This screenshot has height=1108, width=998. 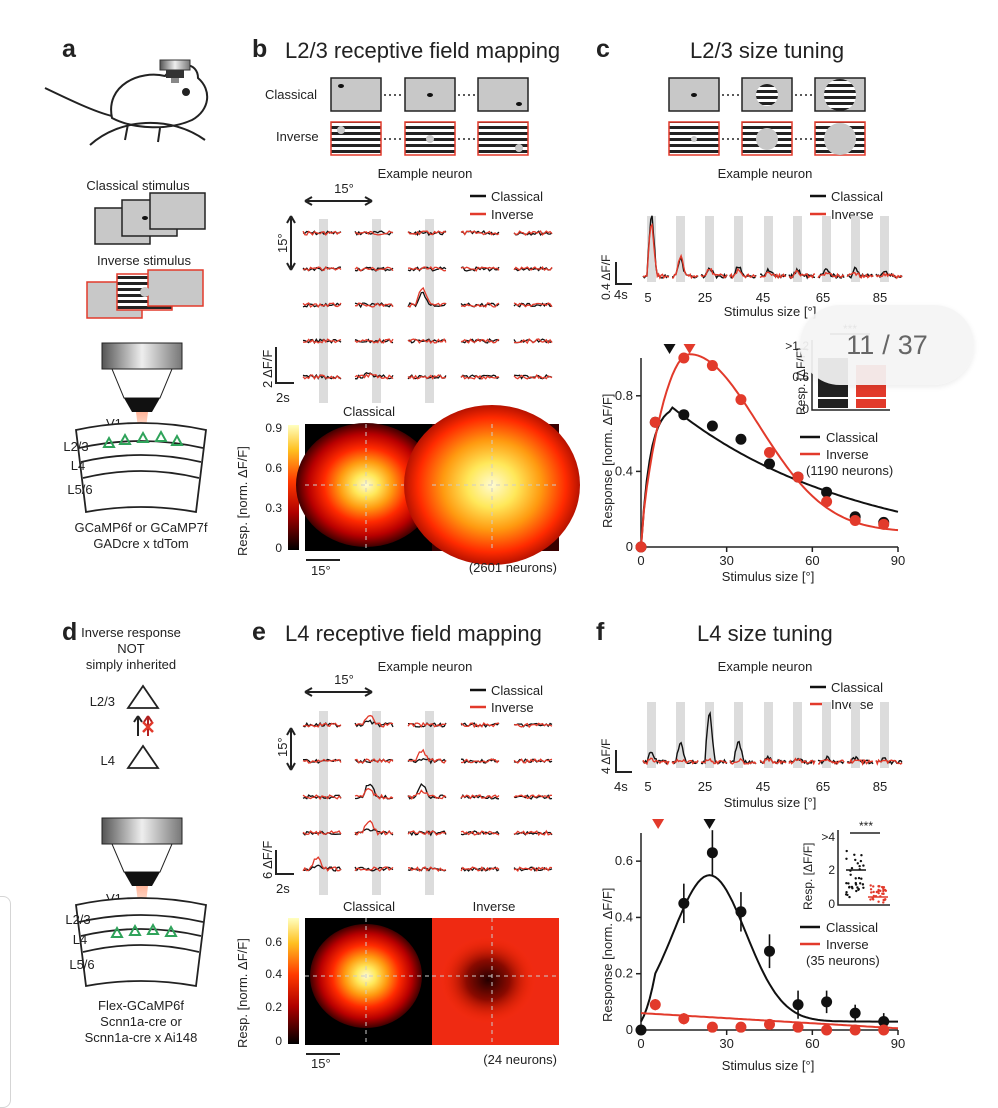 What do you see at coordinates (291, 94) in the screenshot?
I see `row-classical-label: Classical` at bounding box center [291, 94].